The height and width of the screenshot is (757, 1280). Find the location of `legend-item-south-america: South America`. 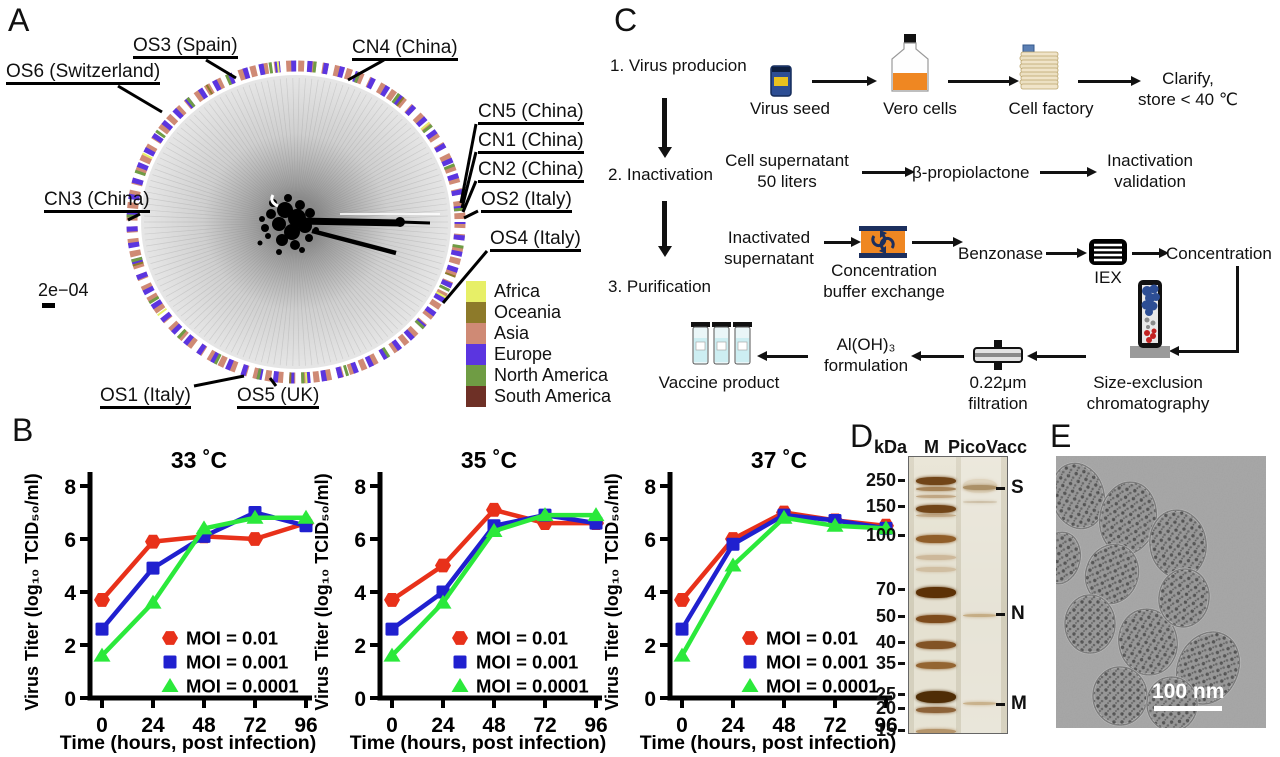

legend-item-south-america: South America is located at coordinates (538, 396).